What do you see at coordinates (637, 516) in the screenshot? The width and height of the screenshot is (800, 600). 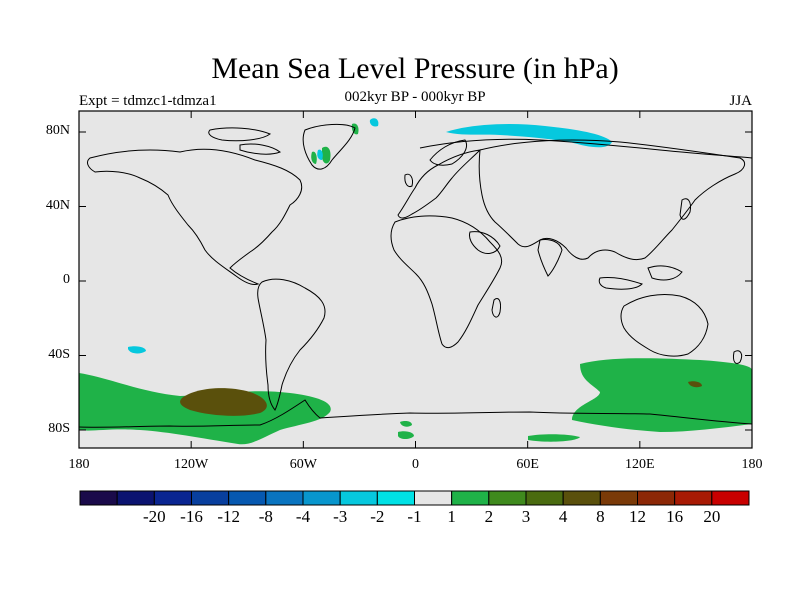 I see `colorbar-label: 12` at bounding box center [637, 516].